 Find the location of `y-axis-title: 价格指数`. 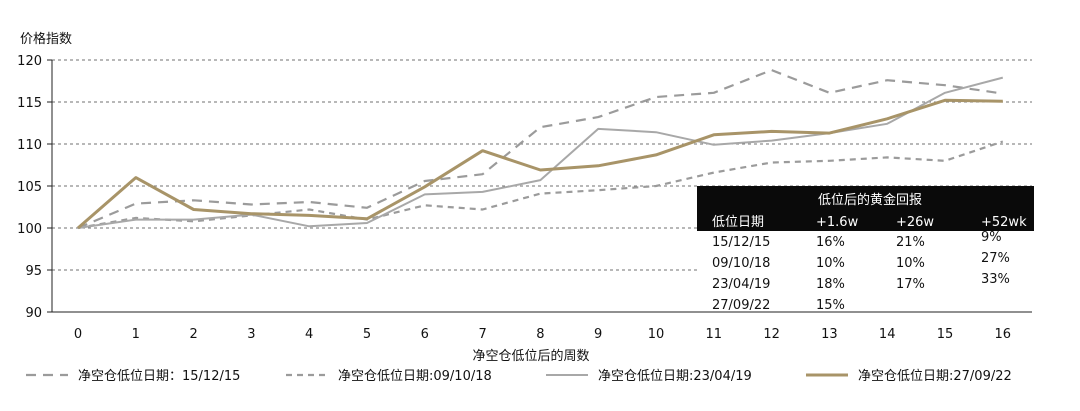

y-axis-title: 价格指数 is located at coordinates (46, 39).